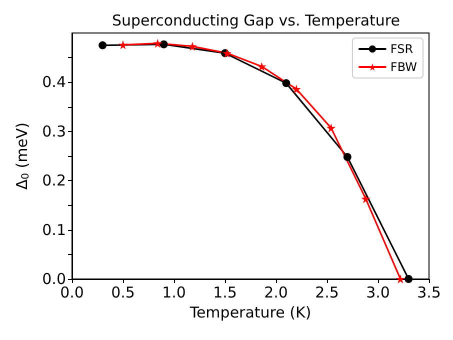 The image size is (453, 340). Describe the element at coordinates (22, 156) in the screenshot. I see `y-axis-title: Δ0 (meV)` at that location.